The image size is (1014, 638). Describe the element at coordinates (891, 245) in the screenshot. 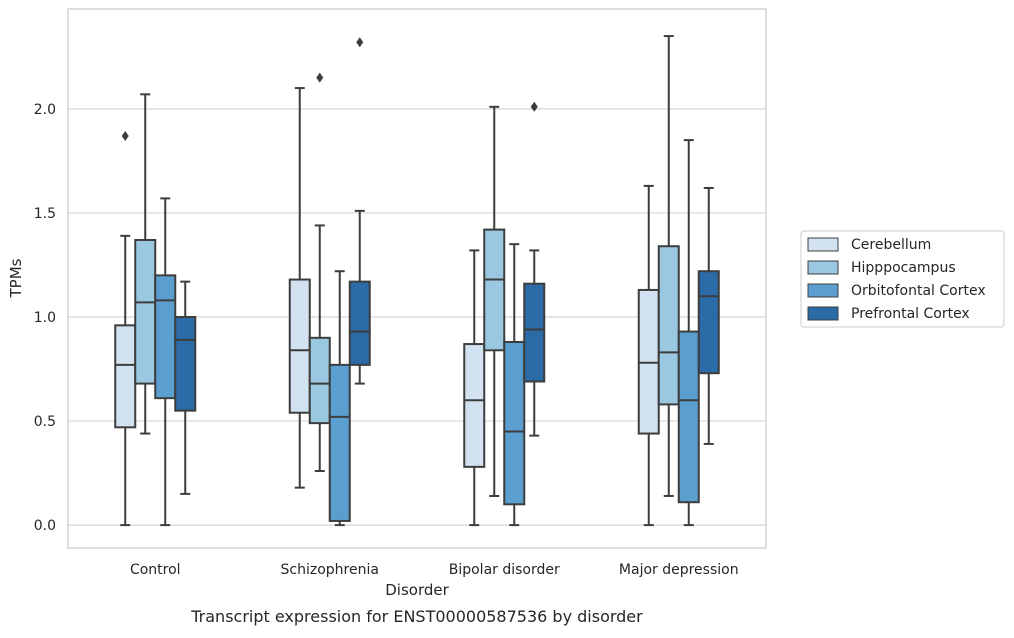

I see `legend-label: Cerebellum` at that location.